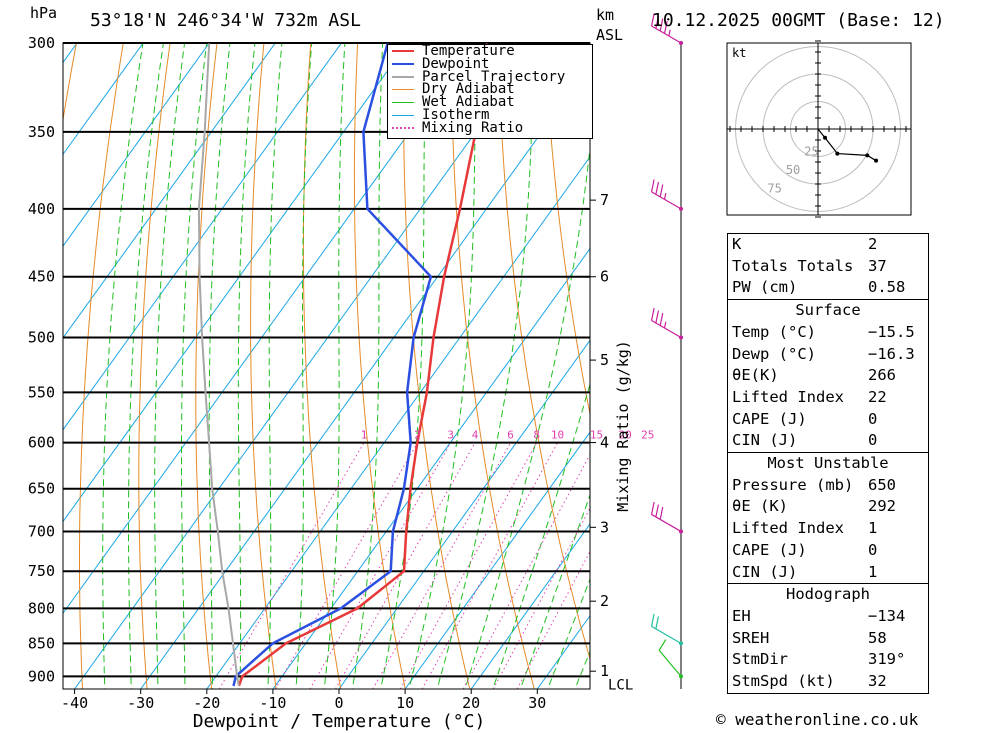  Describe the element at coordinates (74, 703) in the screenshot. I see `x-tick-label: -40` at that location.